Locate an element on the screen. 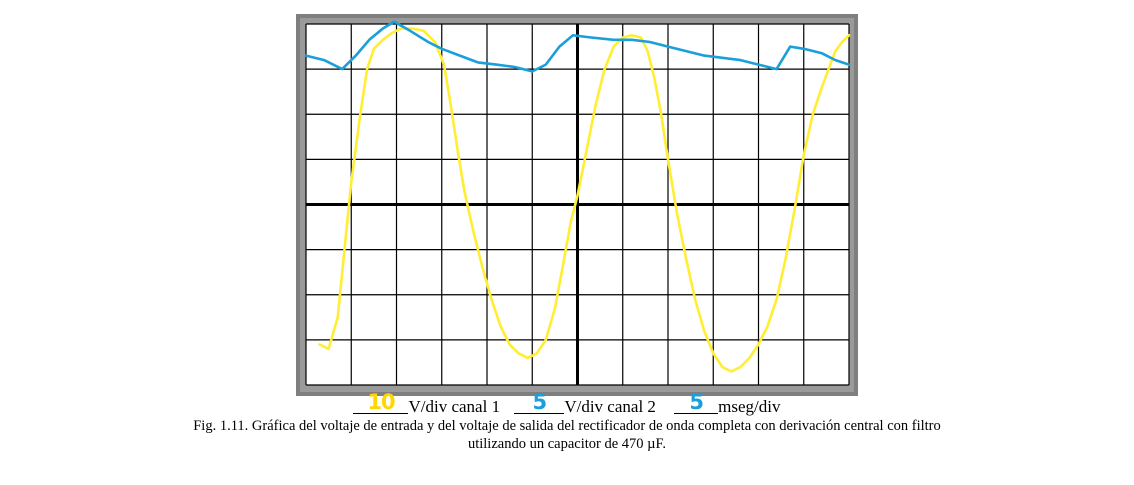  caption-line-2: utilizando un capacitor de 470 µF. is located at coordinates (567, 444).